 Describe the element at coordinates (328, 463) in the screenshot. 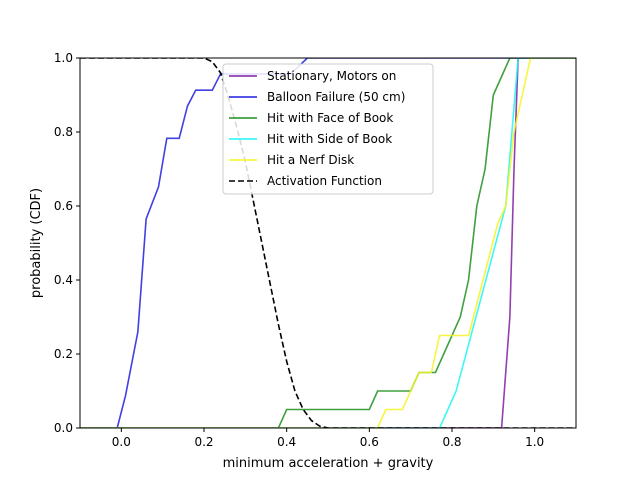

I see `x-axis-label: minimum acceleration + gravity` at that location.